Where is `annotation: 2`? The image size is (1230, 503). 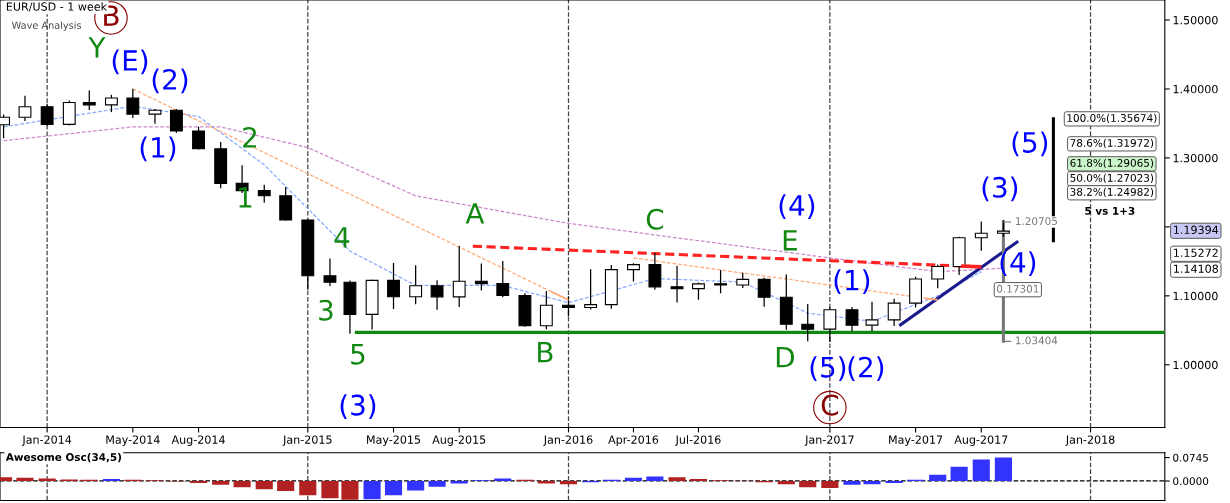
annotation: 2 is located at coordinates (250, 137).